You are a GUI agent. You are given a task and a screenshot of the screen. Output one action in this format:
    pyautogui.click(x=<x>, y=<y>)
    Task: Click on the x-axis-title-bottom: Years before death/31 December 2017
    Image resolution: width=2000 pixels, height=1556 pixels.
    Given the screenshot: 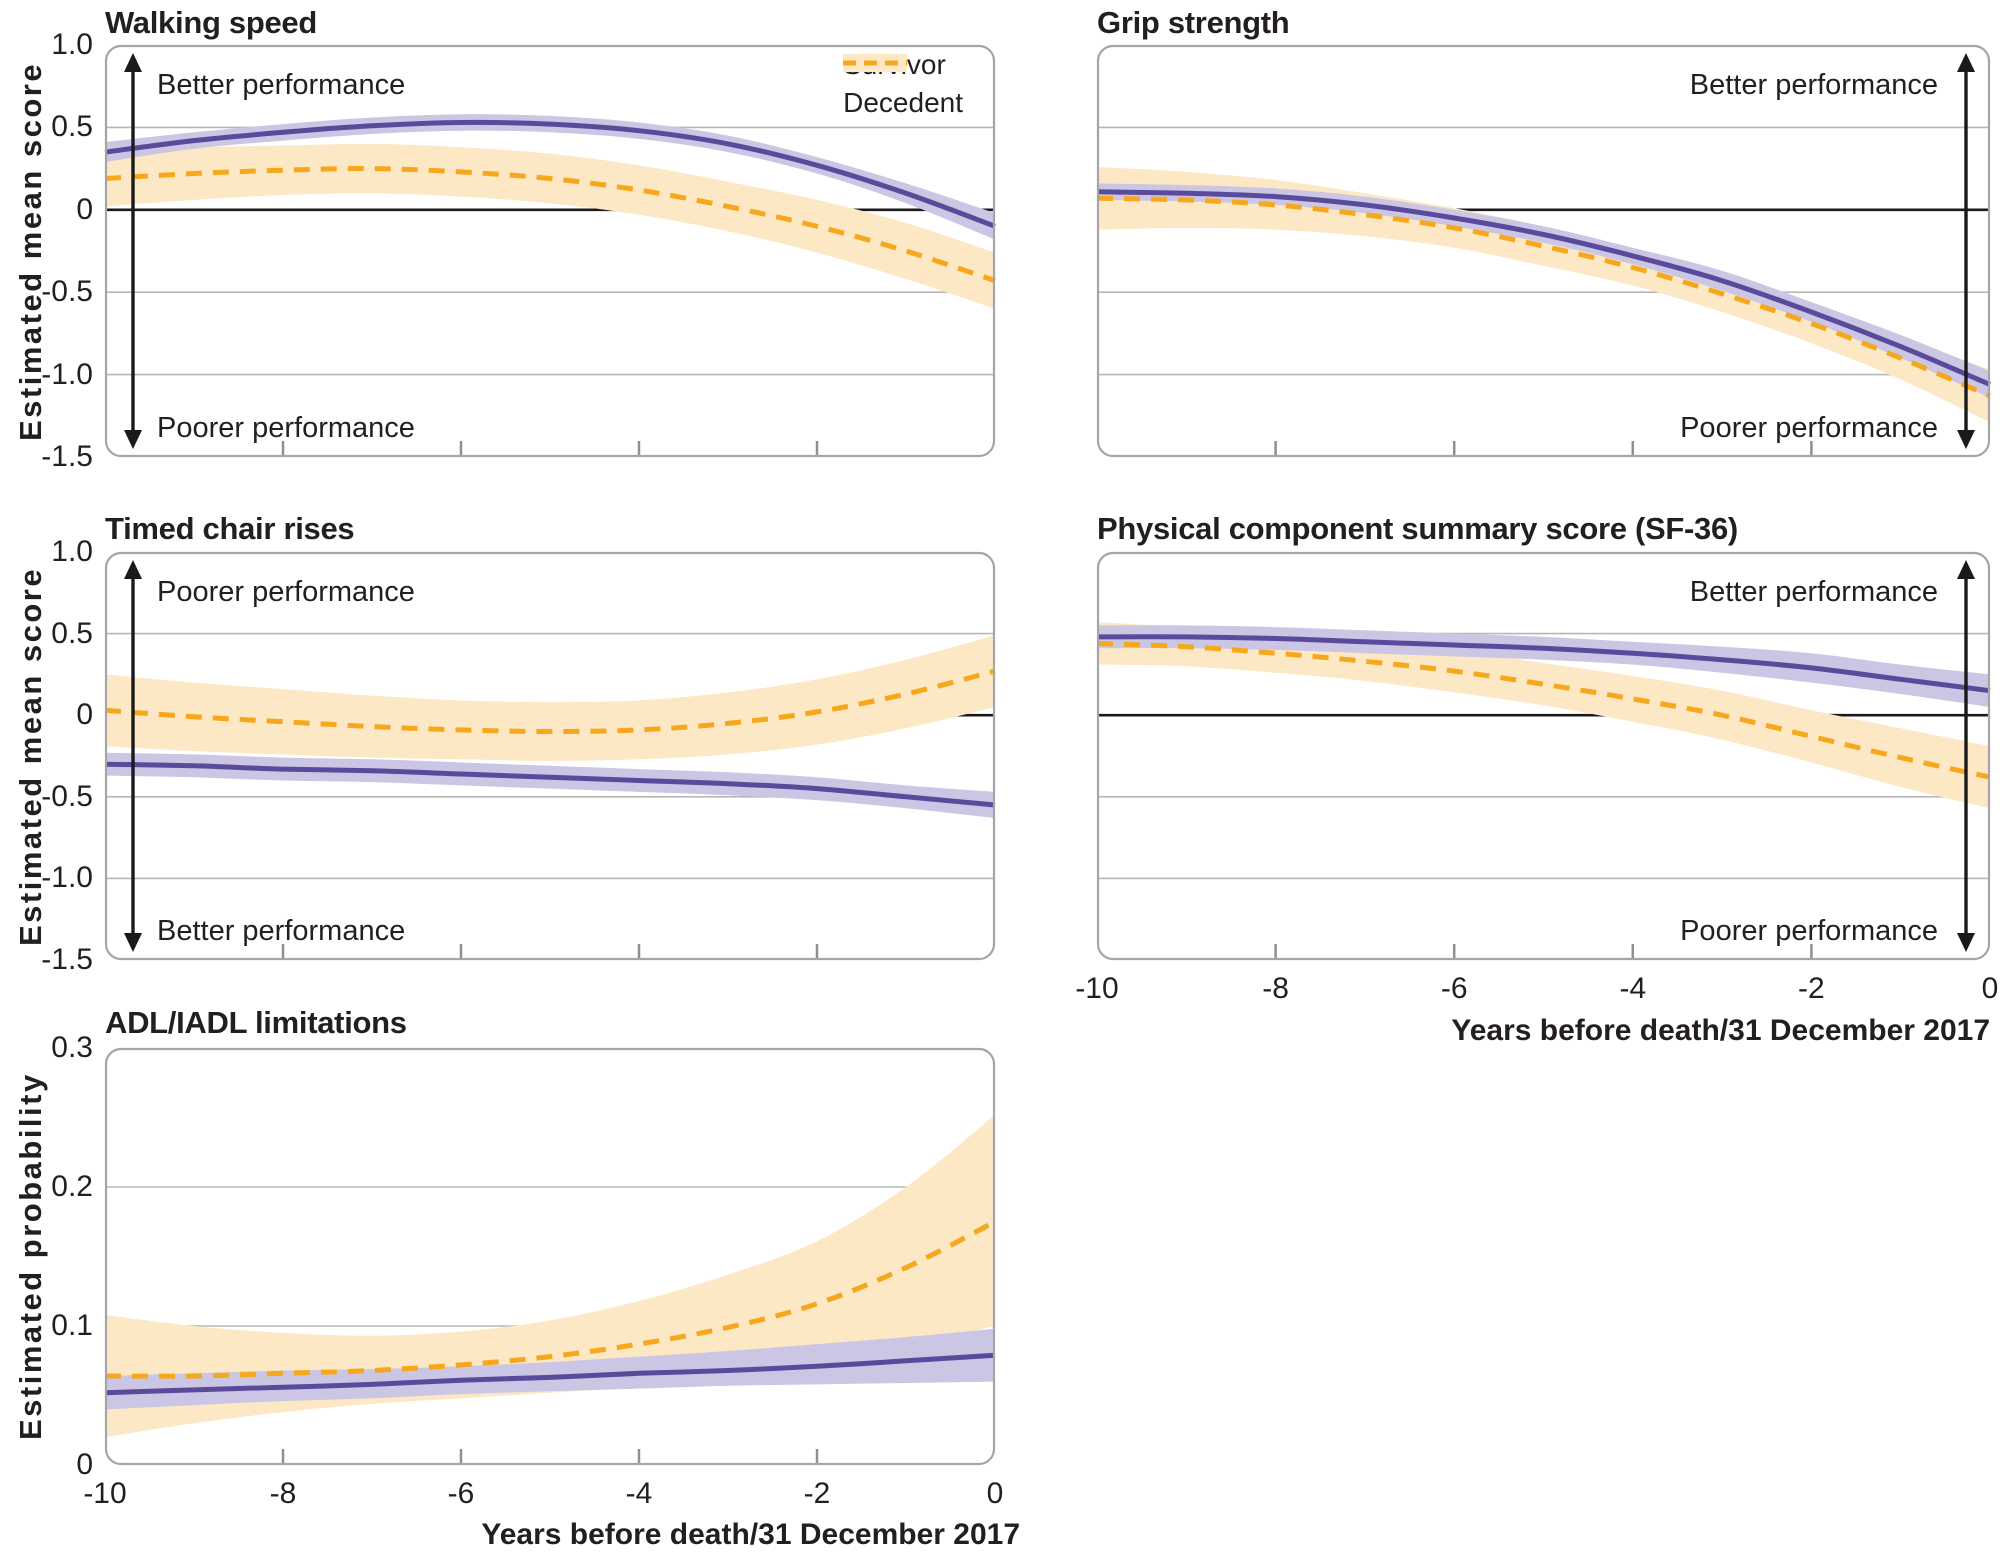 What is the action you would take?
    pyautogui.click(x=750, y=1534)
    